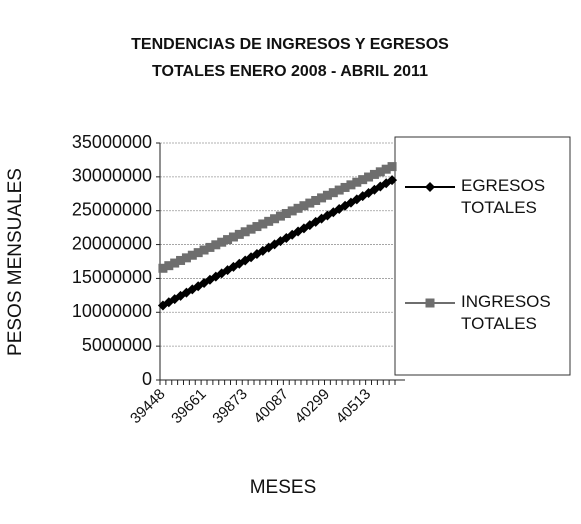  What do you see at coordinates (503, 196) in the screenshot?
I see `legend-label: EGRESOS TOTALES` at bounding box center [503, 196].